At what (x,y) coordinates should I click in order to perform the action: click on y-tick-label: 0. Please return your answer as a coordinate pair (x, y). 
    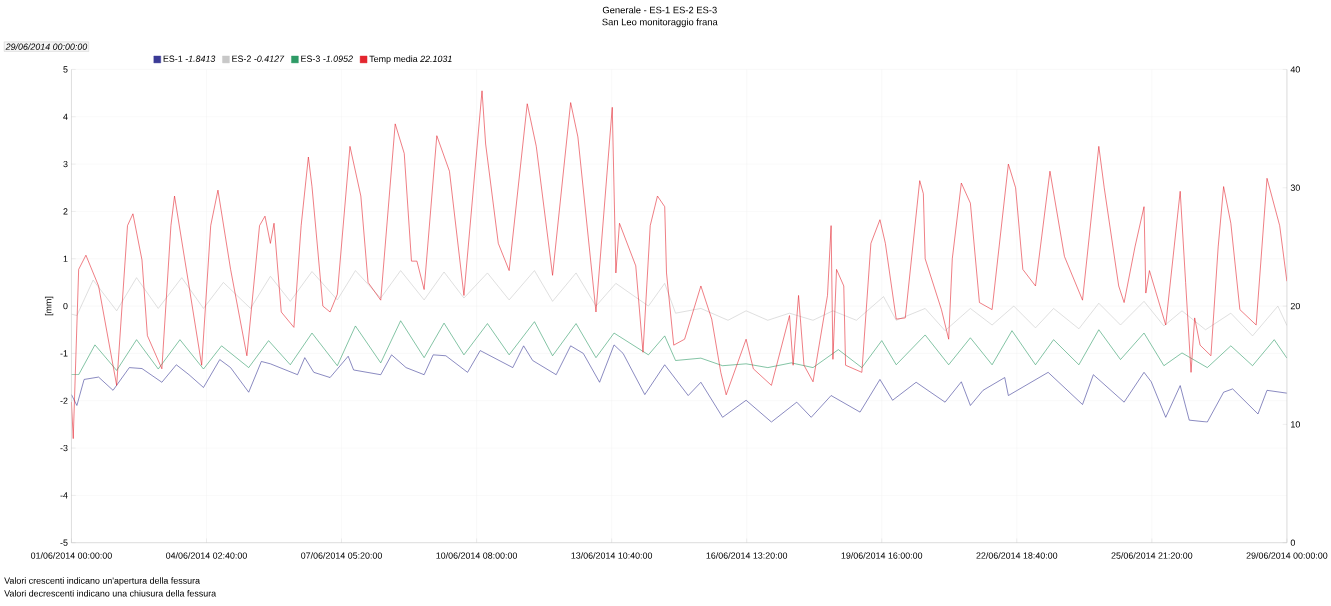
    Looking at the image, I should click on (65, 306).